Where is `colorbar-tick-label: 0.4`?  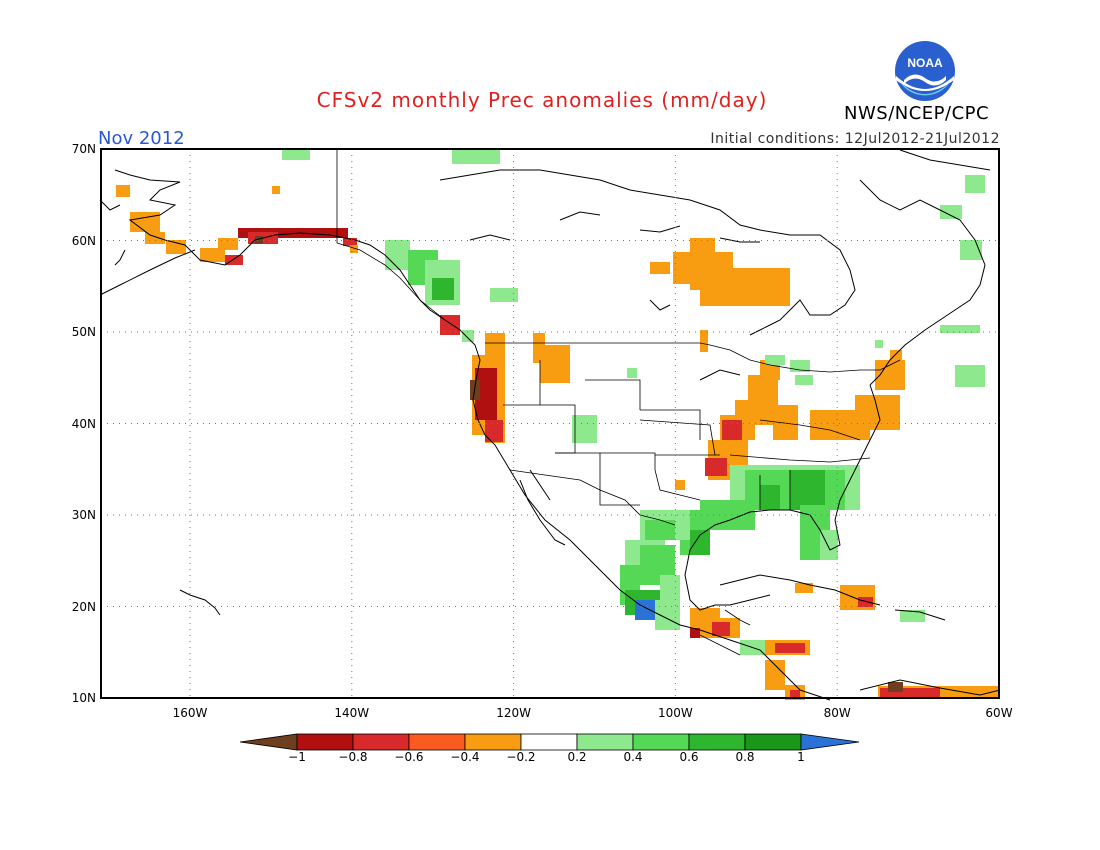 colorbar-tick-label: 0.4 is located at coordinates (633, 757).